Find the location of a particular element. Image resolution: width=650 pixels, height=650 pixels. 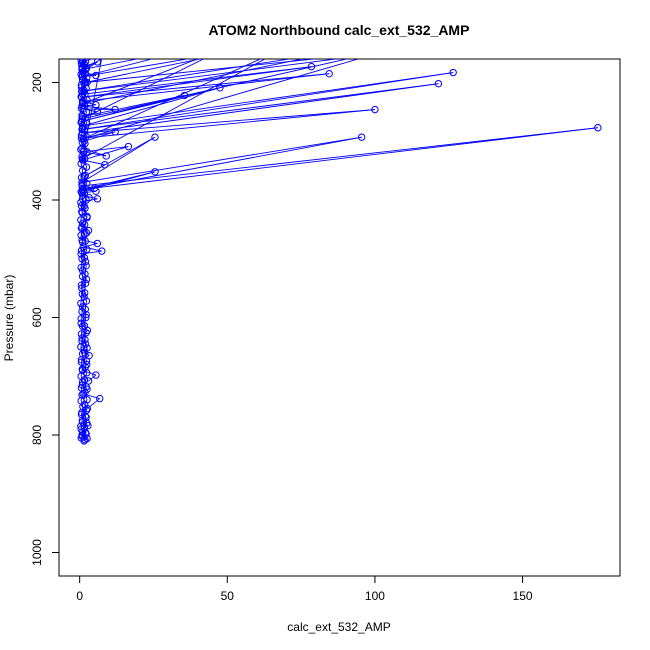

y-tick-label: 200 is located at coordinates (37, 82).